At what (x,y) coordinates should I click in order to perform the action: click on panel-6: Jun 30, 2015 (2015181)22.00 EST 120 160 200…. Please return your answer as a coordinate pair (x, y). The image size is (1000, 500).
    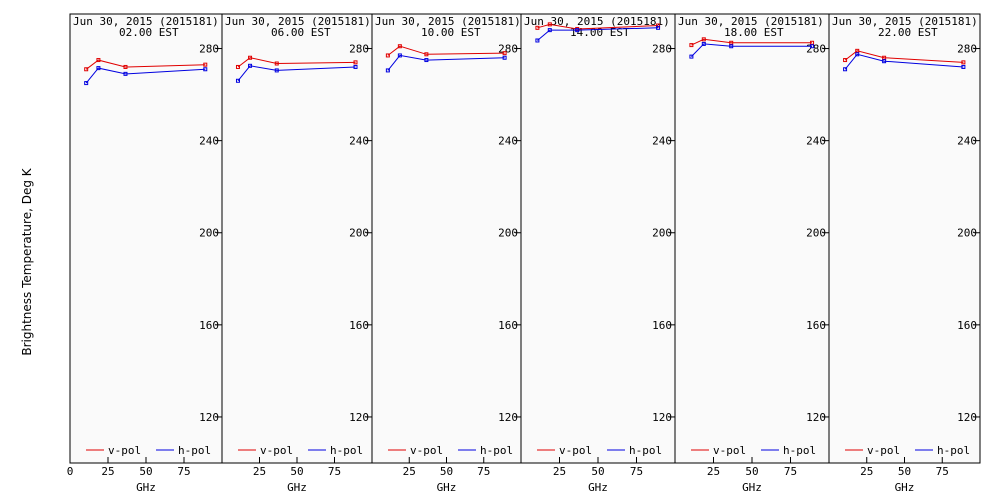
    Looking at the image, I should click on (904, 253).